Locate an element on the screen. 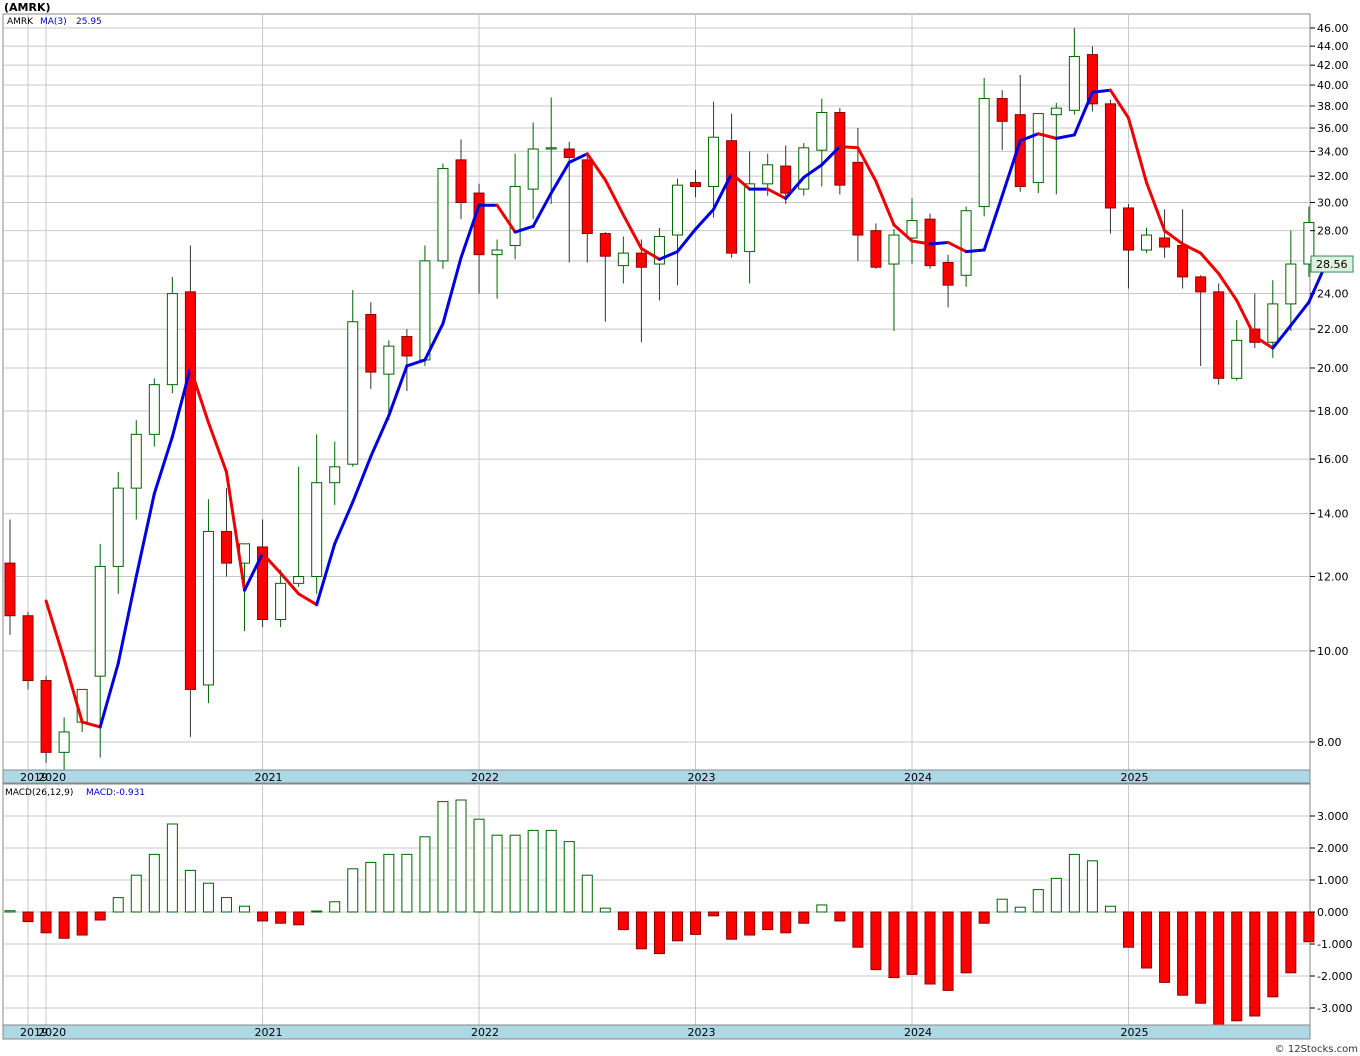 The image size is (1360, 1056). price-tick-label: 32.00 is located at coordinates (1333, 176).